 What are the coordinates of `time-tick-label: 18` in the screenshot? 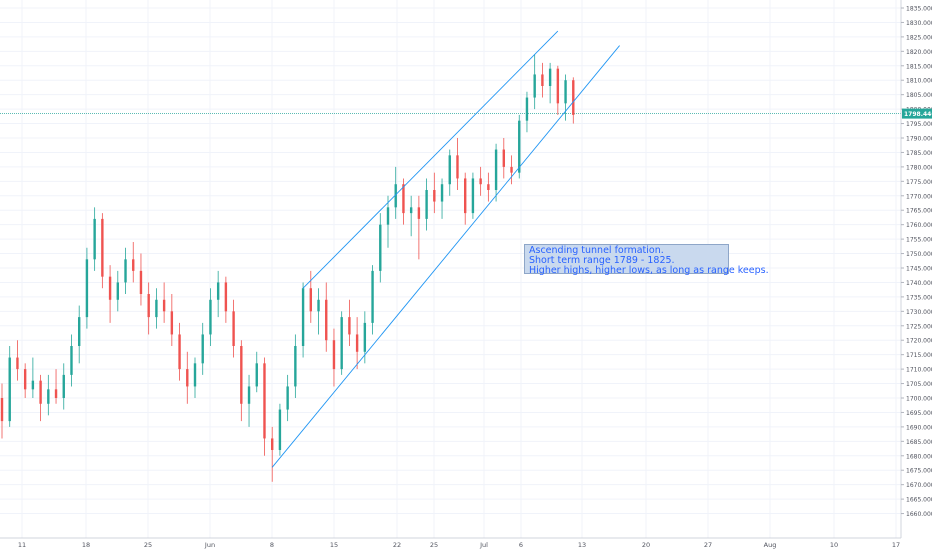 It's located at (86, 545).